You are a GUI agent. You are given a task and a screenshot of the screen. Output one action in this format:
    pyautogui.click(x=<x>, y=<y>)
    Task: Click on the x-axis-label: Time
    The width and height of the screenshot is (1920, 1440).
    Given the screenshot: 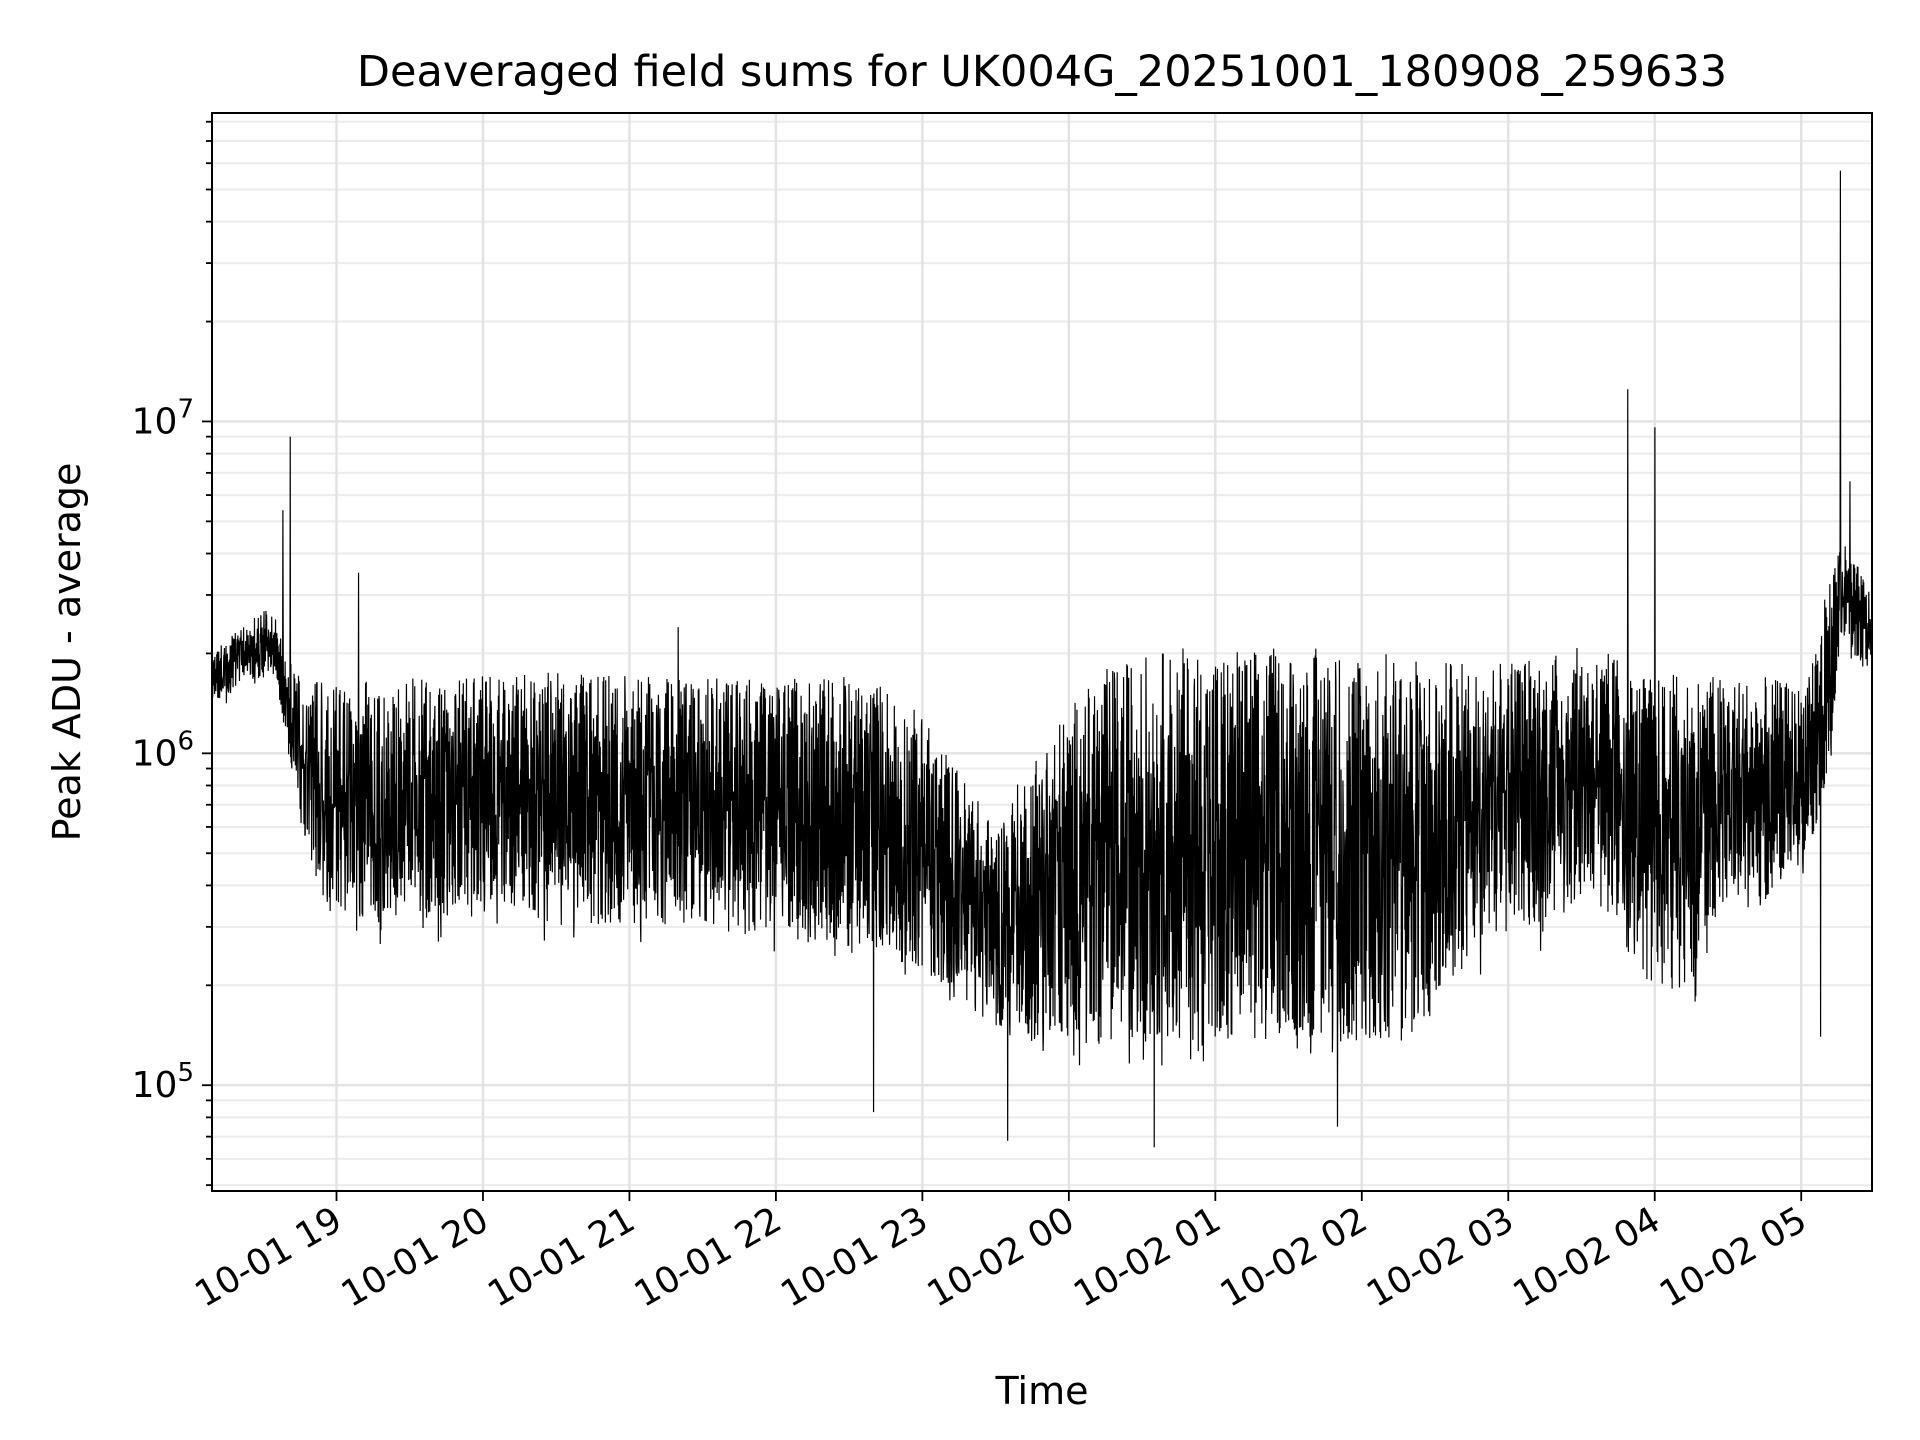 What is the action you would take?
    pyautogui.click(x=1042, y=1391)
    